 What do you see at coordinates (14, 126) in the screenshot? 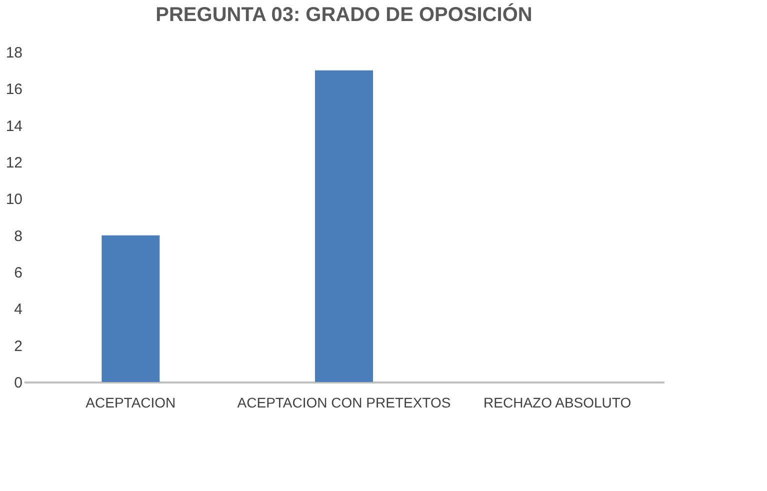
I see `y-tick-label: 14` at bounding box center [14, 126].